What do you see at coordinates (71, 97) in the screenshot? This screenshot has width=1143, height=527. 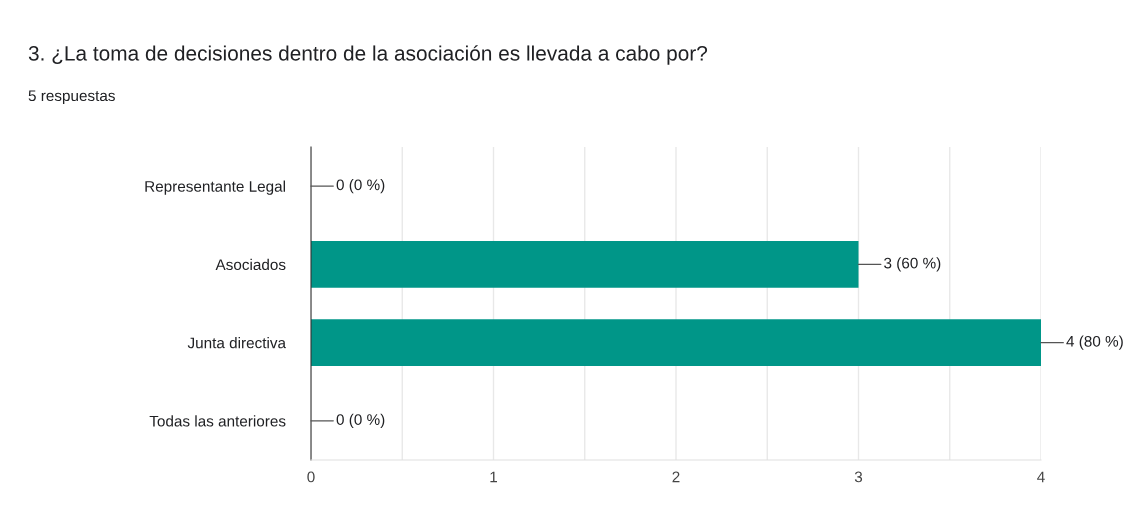 I see `text: 5 respuestas` at bounding box center [71, 97].